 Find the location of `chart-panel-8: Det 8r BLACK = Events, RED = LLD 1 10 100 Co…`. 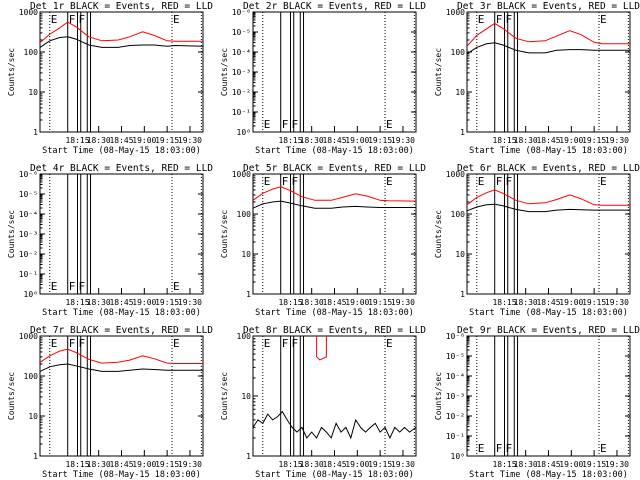

chart-panel-8: Det 8r BLACK = Events, RED = LLD 1 10 100 Co… is located at coordinates (323, 402).